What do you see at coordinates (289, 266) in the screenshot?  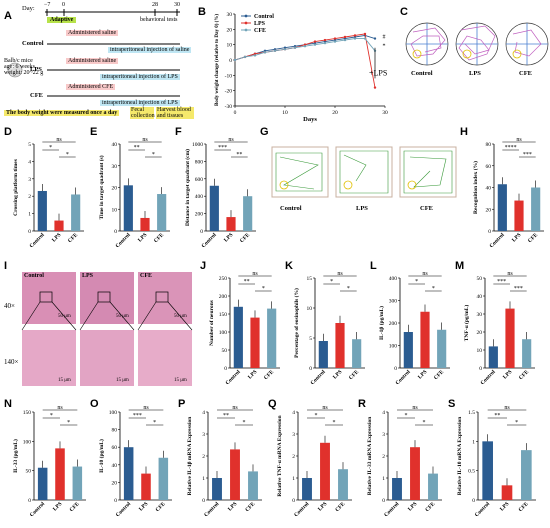 I see `panel-letter-k: K` at bounding box center [289, 266].